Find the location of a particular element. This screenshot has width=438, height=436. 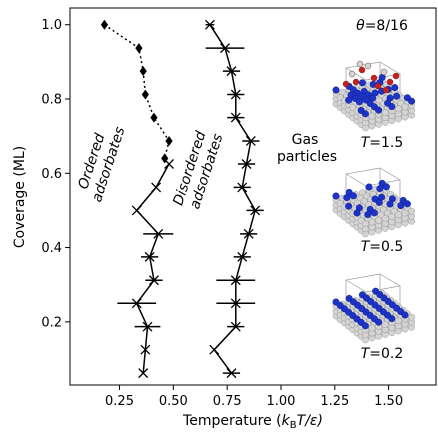

x-axis-label: Temperature (kBT/ε) is located at coordinates (252, 422).